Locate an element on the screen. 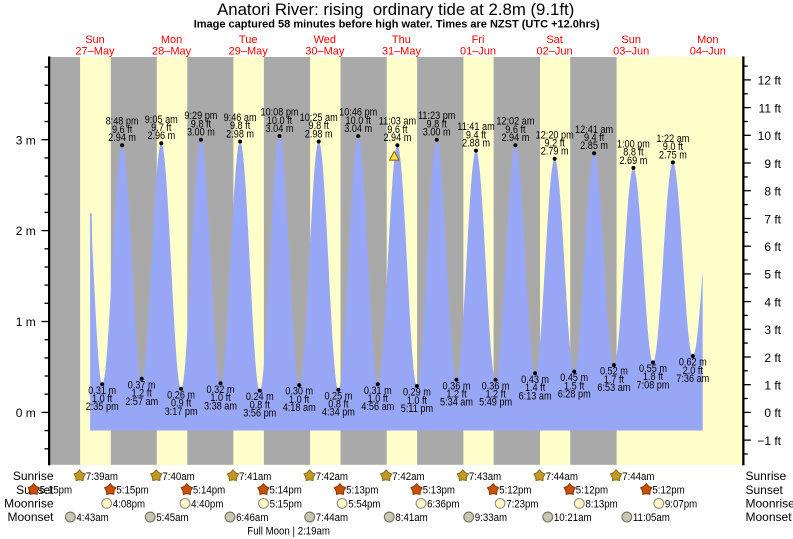  svg-text: 5:11 pm is located at coordinates (417, 409).